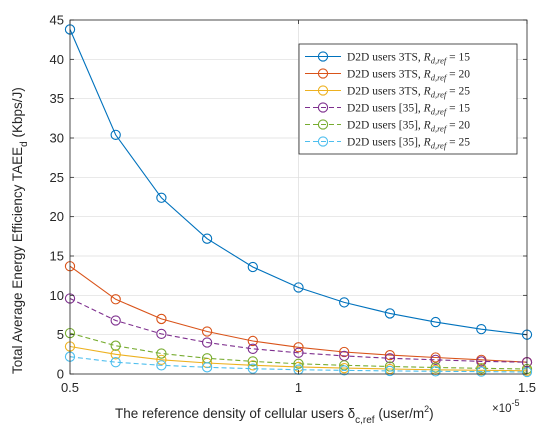  Describe the element at coordinates (298, 387) in the screenshot. I see `x-tick-label: 1` at that location.